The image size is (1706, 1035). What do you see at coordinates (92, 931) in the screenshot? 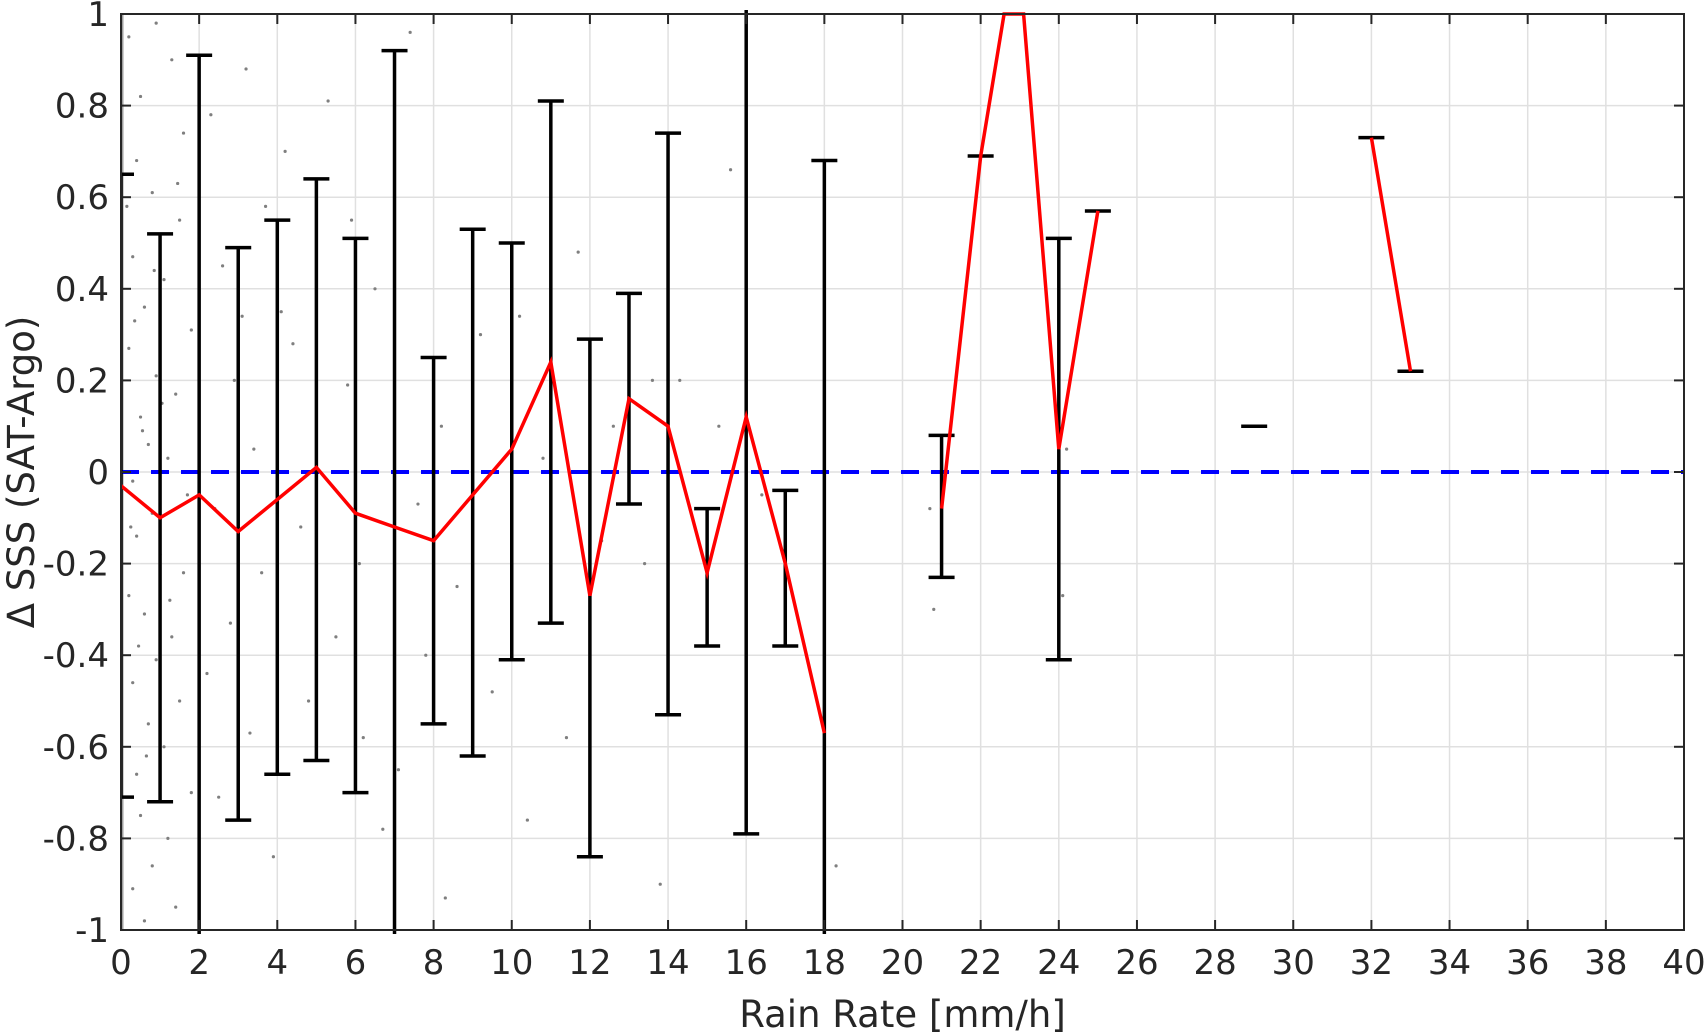
I see `y-tick-label: -1` at bounding box center [92, 931].